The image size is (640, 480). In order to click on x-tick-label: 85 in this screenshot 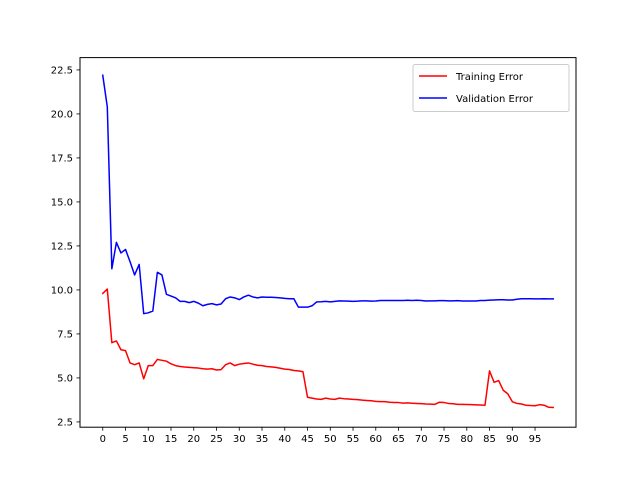, I will do `click(489, 439)`.